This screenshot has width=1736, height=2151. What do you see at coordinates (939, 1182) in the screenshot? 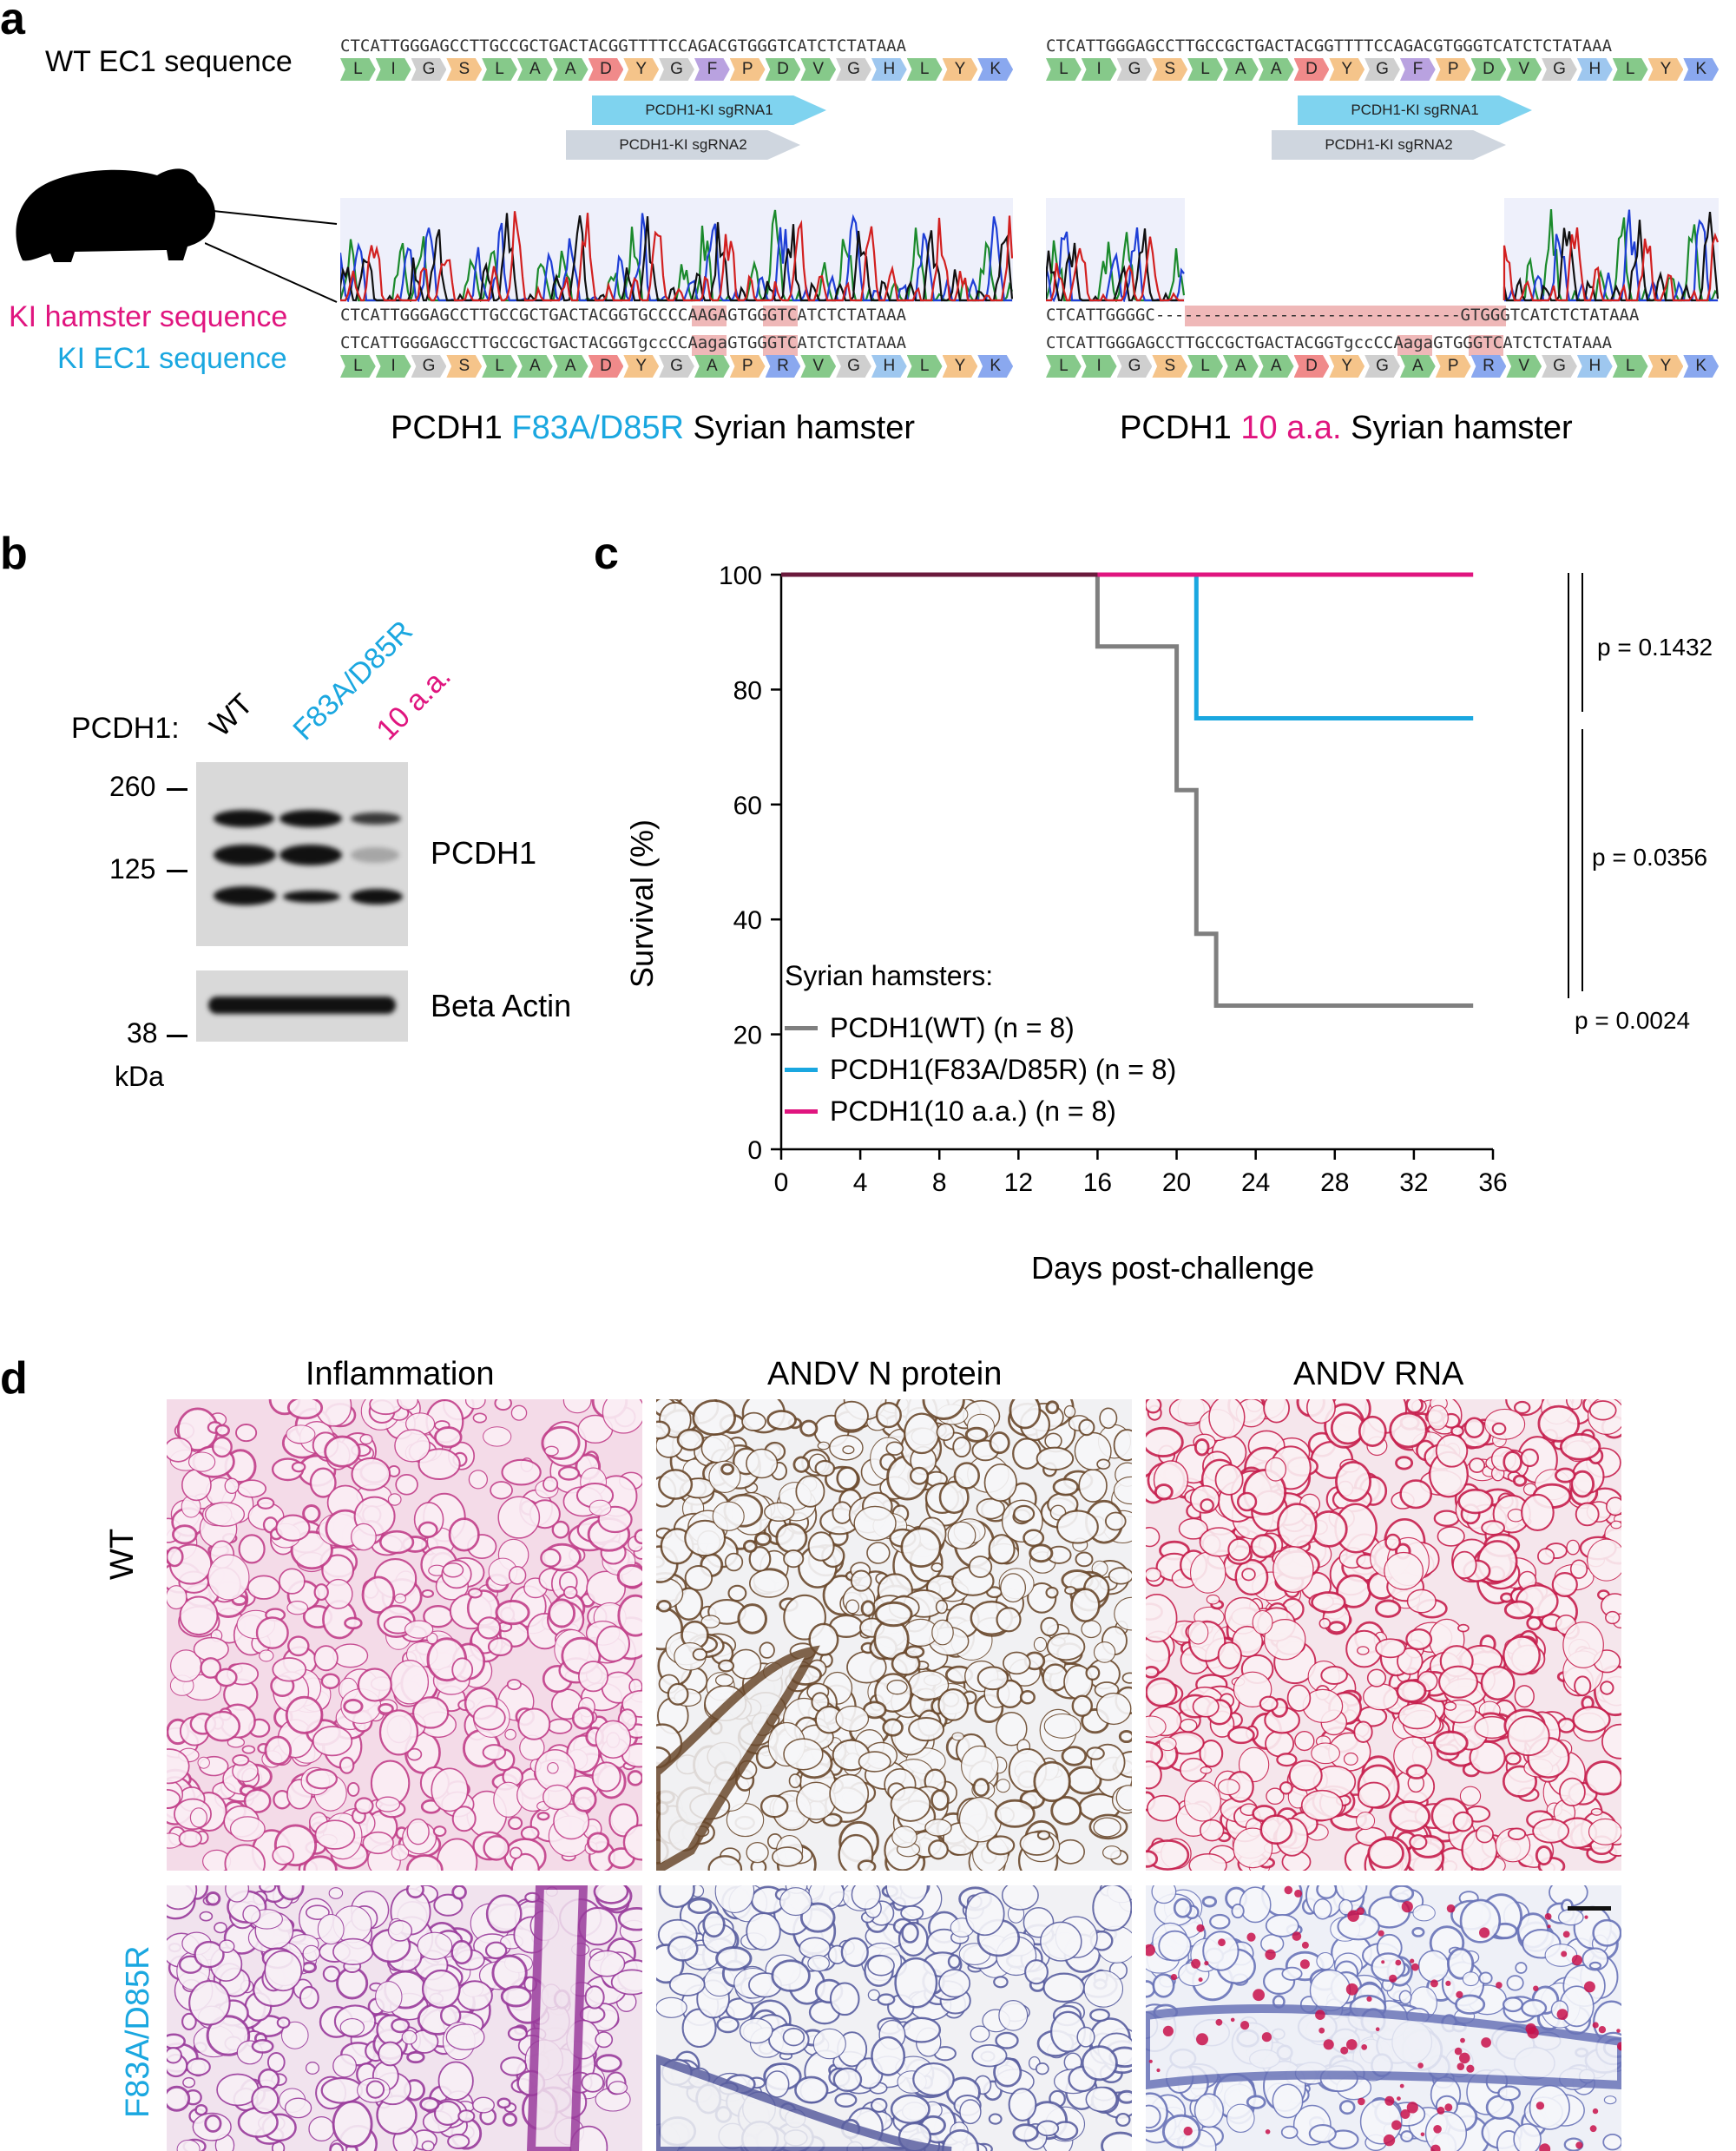
I see `x-tick-label: 8` at bounding box center [939, 1182].